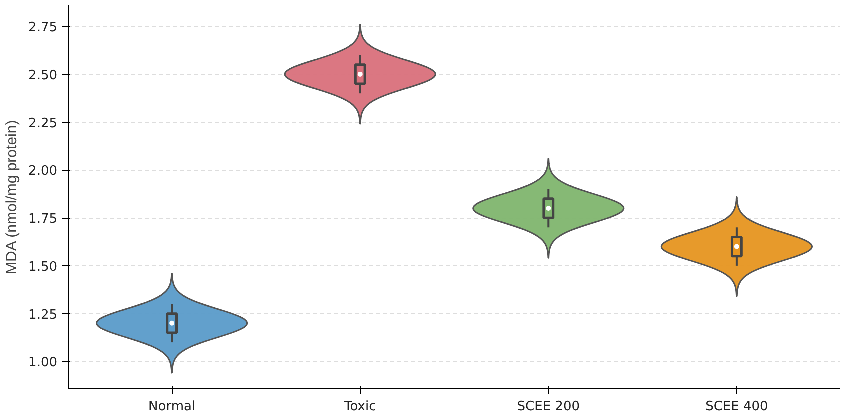 The height and width of the screenshot is (417, 845). Describe the element at coordinates (172, 407) in the screenshot. I see `x-tick-label: Normal` at that location.